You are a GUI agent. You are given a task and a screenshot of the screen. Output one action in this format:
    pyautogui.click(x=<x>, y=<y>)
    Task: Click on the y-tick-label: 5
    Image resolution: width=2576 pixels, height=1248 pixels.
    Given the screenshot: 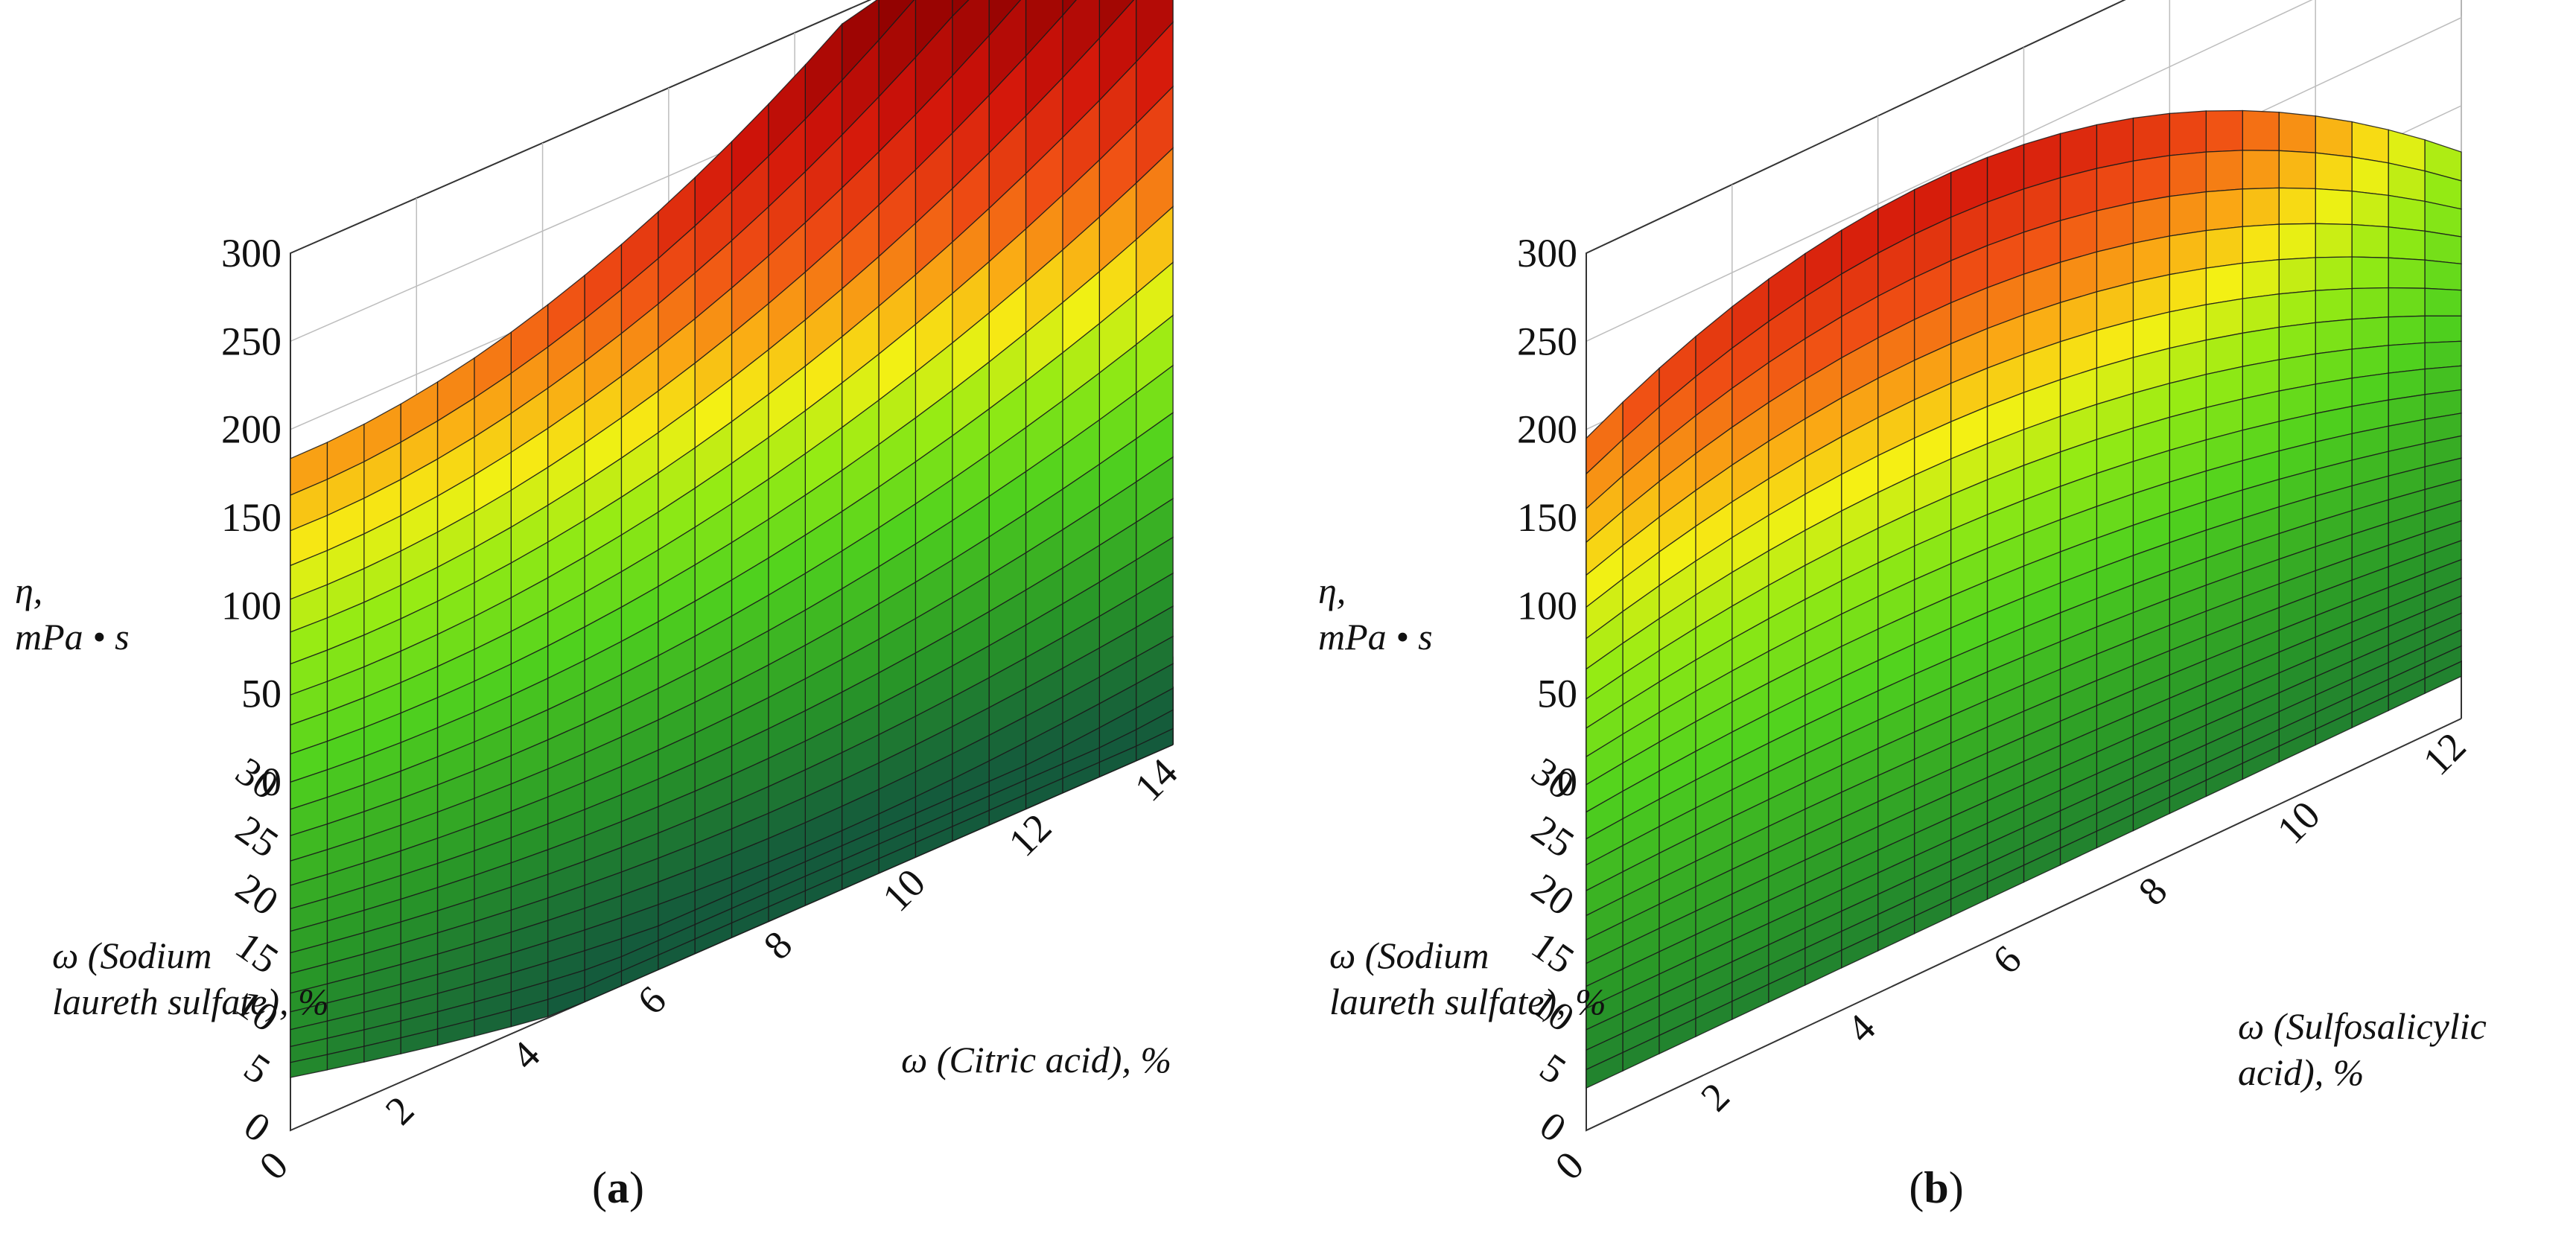 What is the action you would take?
    pyautogui.click(x=1553, y=1069)
    